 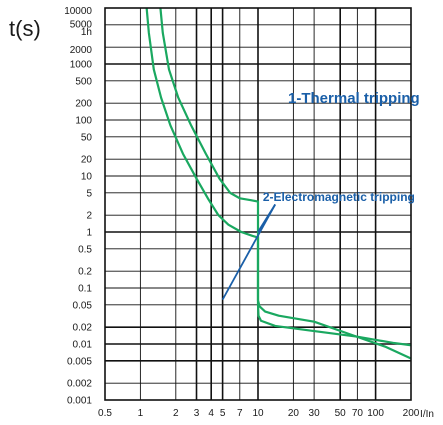 What do you see at coordinates (85, 249) in the screenshot?
I see `y-tick-label: 0.5` at bounding box center [85, 249].